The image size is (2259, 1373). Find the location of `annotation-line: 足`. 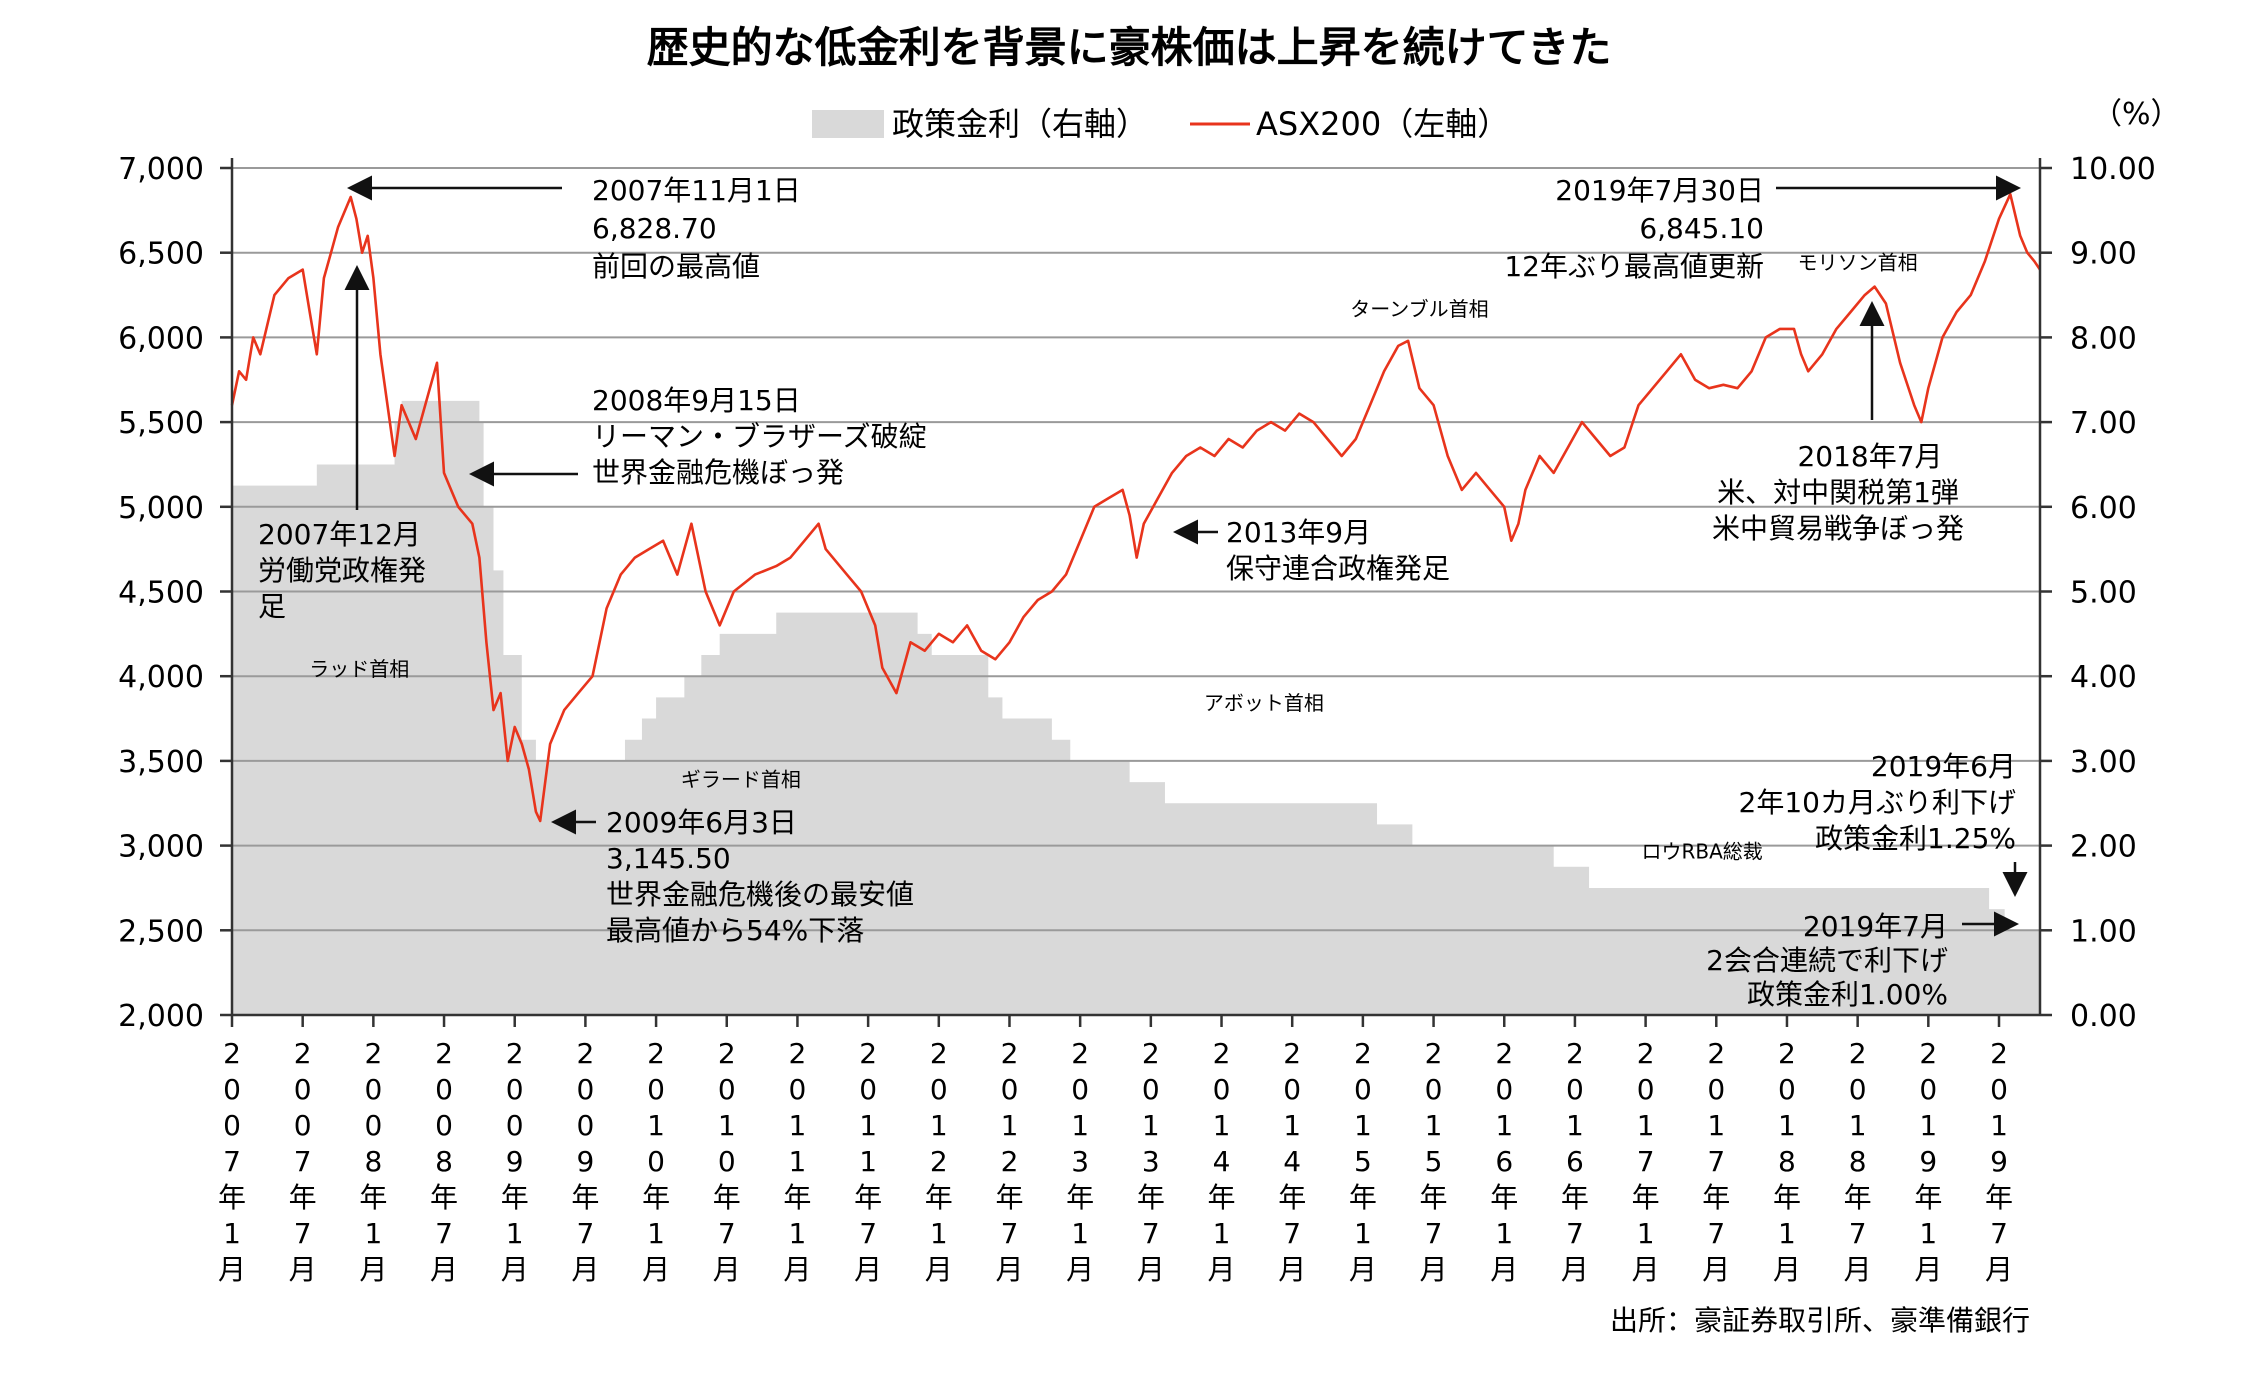

annotation-line: 足 is located at coordinates (272, 606).